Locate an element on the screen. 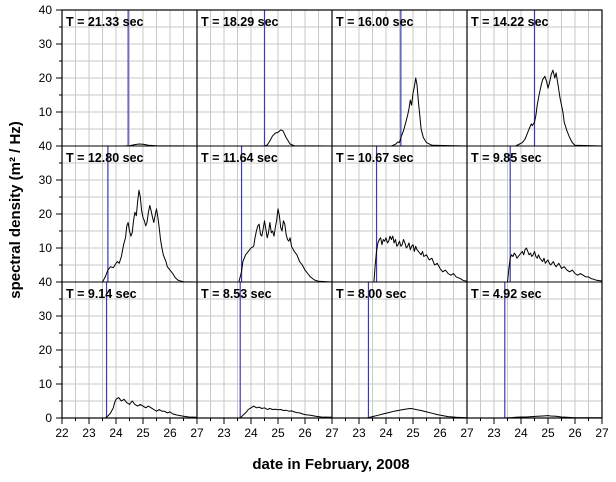 The height and width of the screenshot is (482, 616). y-tick-label: 0 is located at coordinates (48, 418).